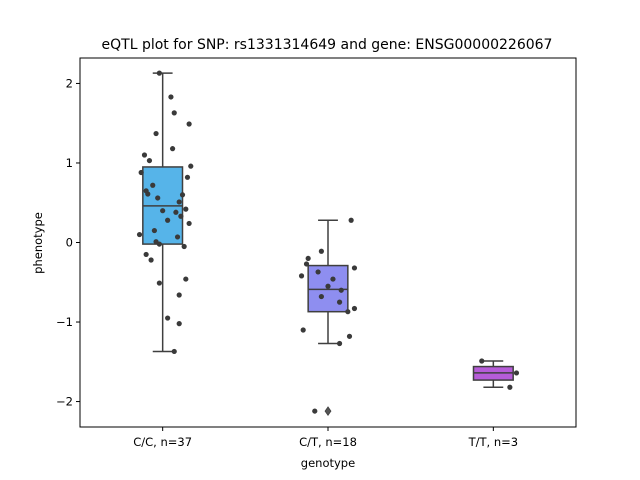  Describe the element at coordinates (64, 402) in the screenshot. I see `y-tick-label: −2` at that location.